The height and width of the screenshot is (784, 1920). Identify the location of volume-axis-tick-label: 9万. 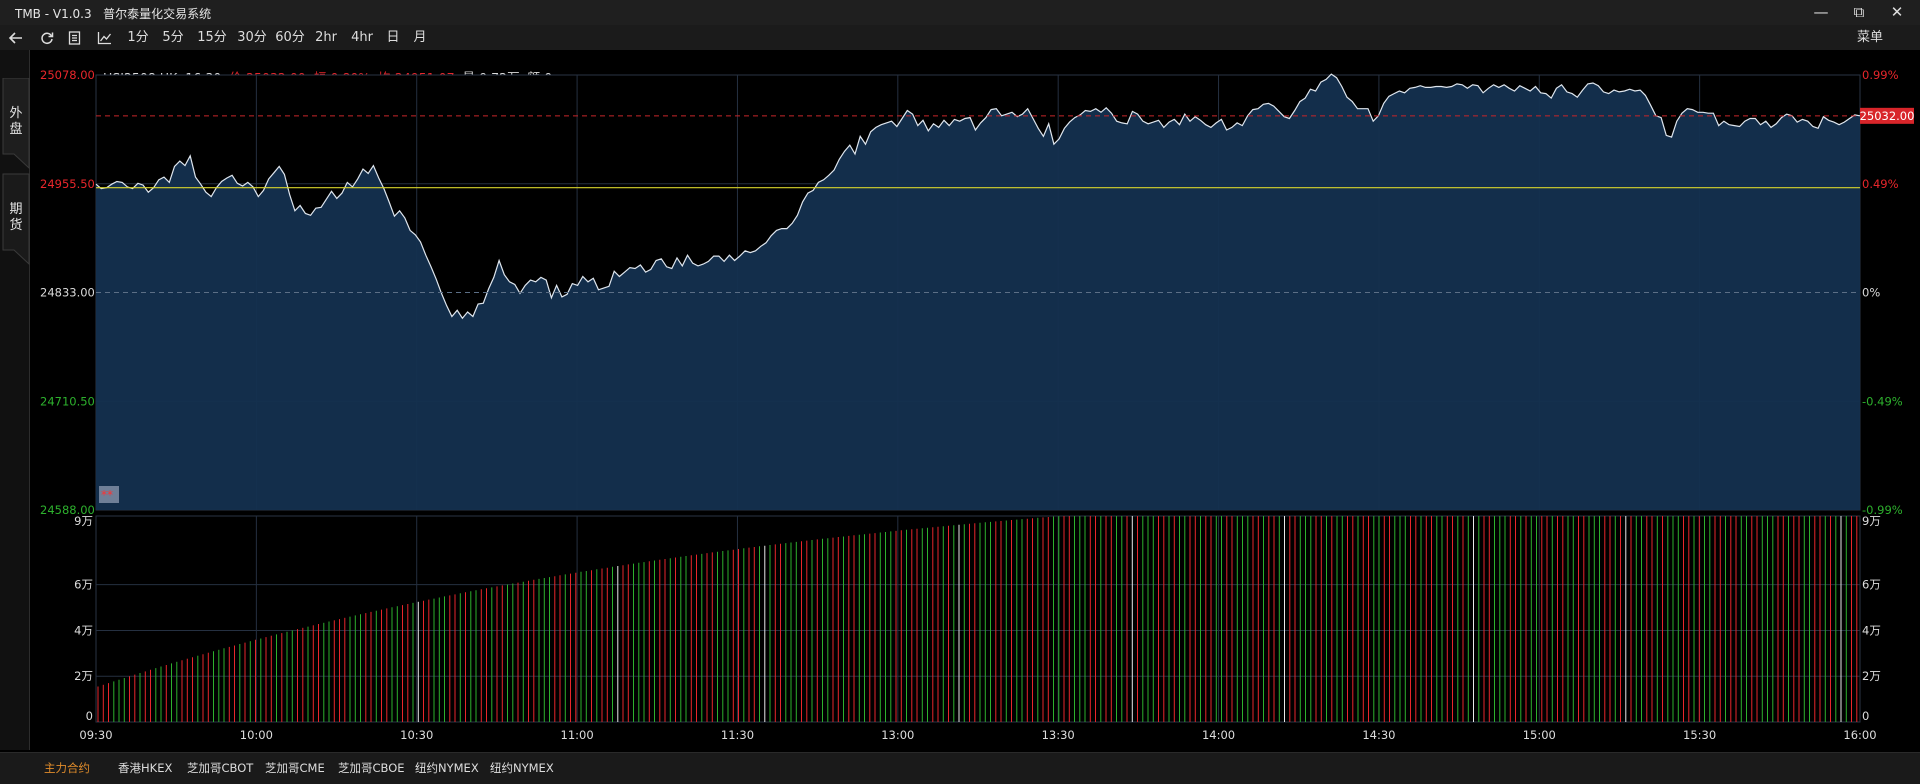
(83, 521).